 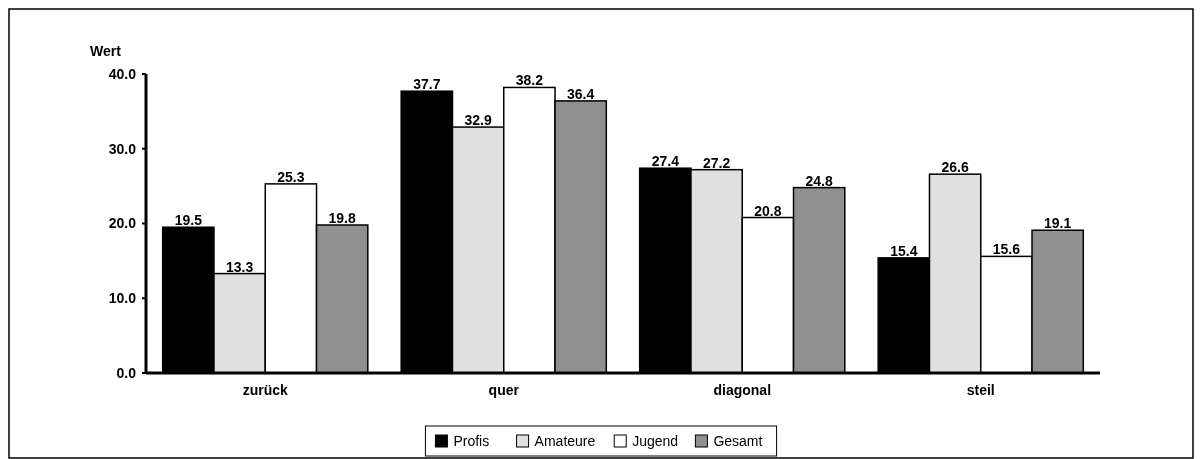 What do you see at coordinates (655, 440) in the screenshot?
I see `legend-label: Jugend` at bounding box center [655, 440].